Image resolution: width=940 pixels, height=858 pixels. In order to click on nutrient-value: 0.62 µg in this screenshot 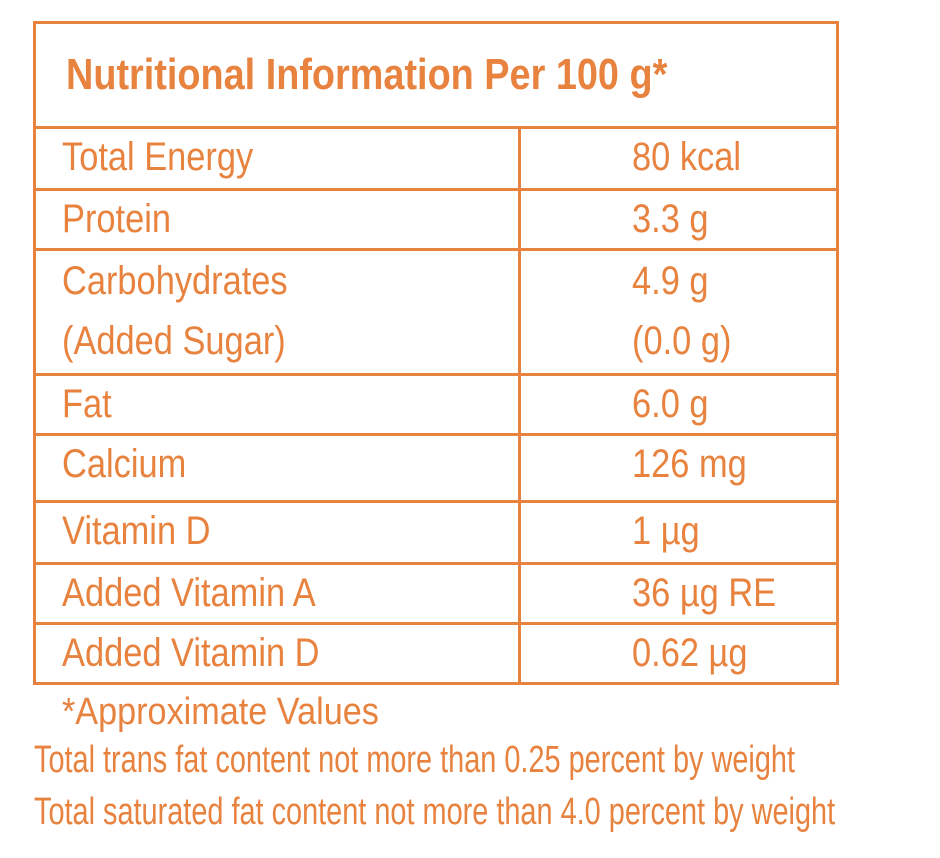, I will do `click(689, 653)`.